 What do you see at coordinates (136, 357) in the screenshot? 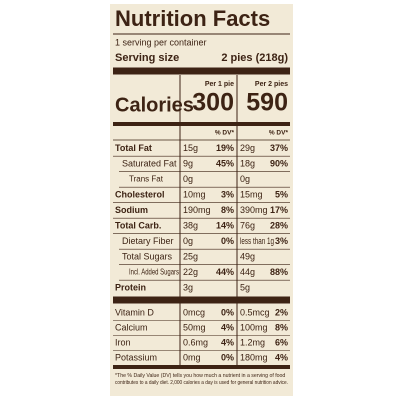
I see `nutrient-name: Potassium` at bounding box center [136, 357].